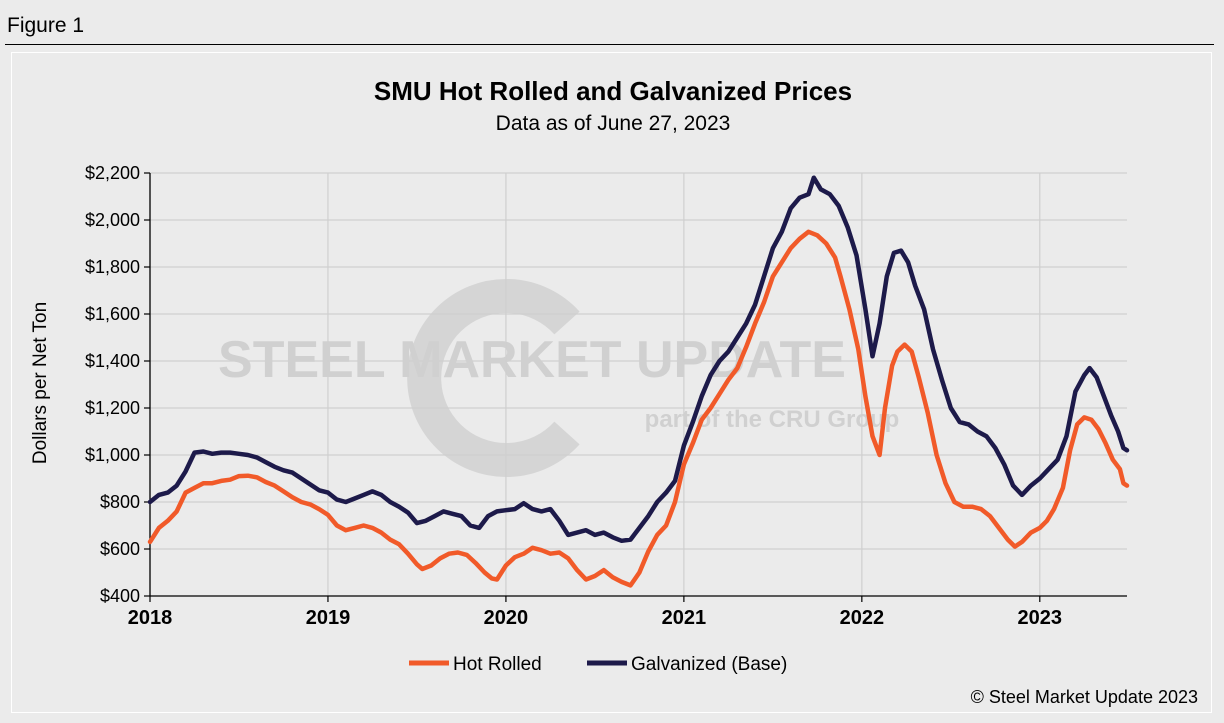  I want to click on watermark-sub: part of the CRU Group, so click(772, 419).